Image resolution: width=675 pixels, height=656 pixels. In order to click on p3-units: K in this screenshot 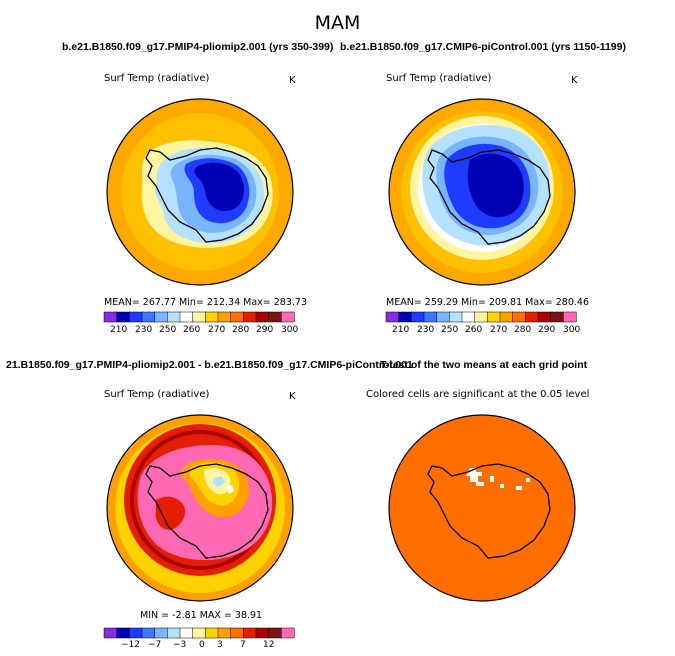, I will do `click(292, 396)`.